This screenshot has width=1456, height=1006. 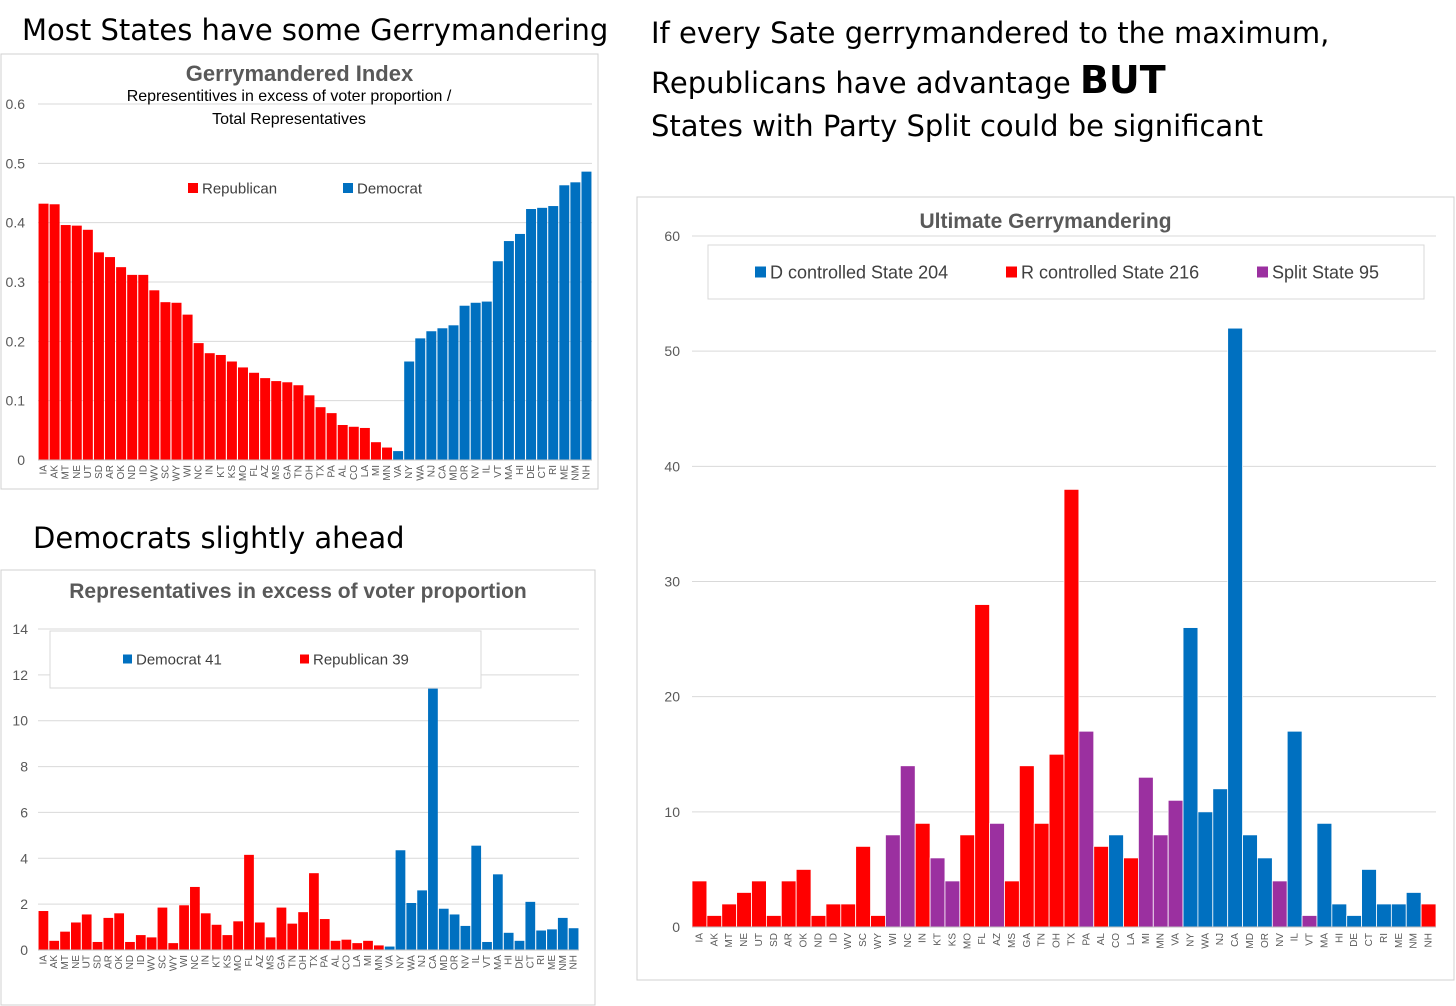 I want to click on gerrymandered-index-bar-mi, so click(x=375, y=451).